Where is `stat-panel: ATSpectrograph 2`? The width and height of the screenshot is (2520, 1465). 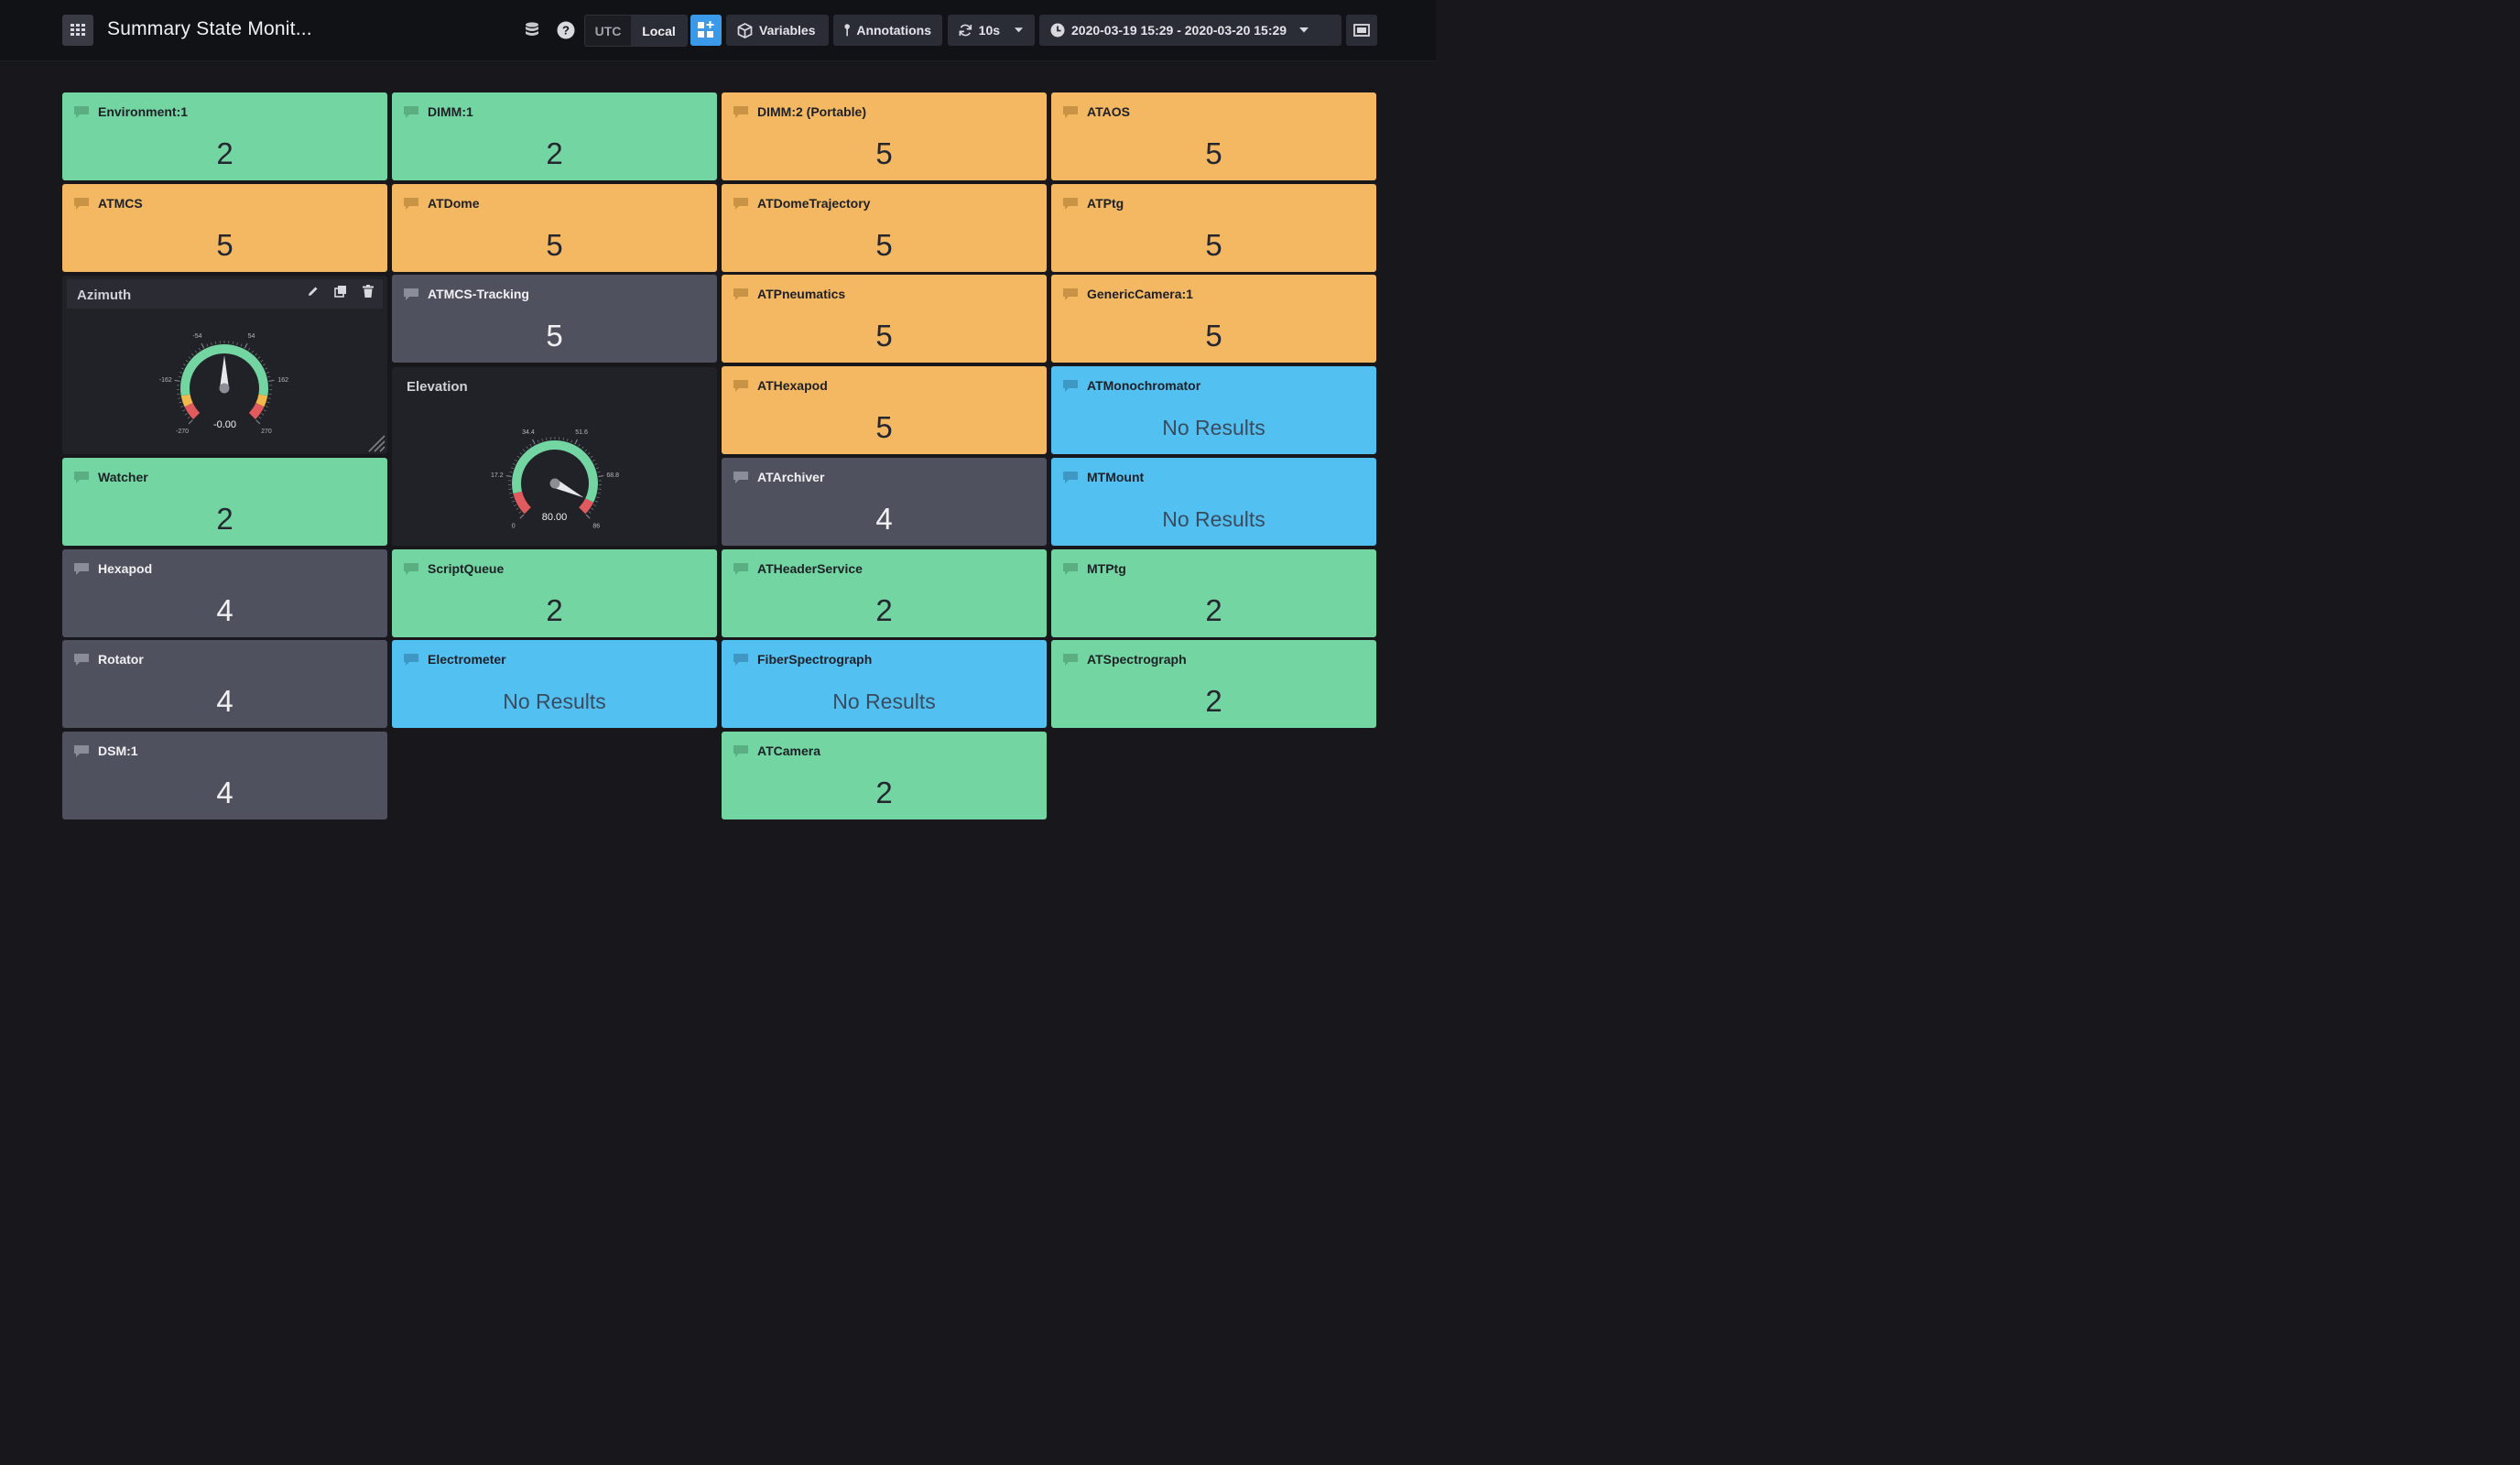 stat-panel: ATSpectrograph 2 is located at coordinates (1213, 684).